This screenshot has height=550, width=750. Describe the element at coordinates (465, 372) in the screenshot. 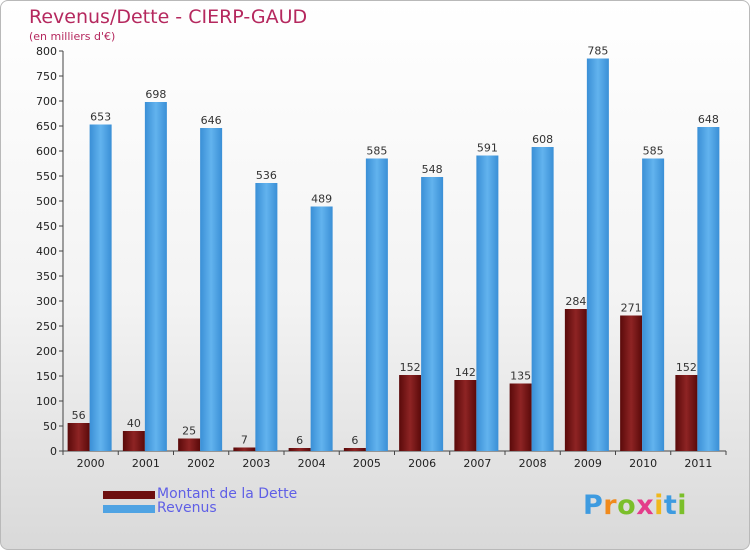

I see `data-label: 142` at that location.